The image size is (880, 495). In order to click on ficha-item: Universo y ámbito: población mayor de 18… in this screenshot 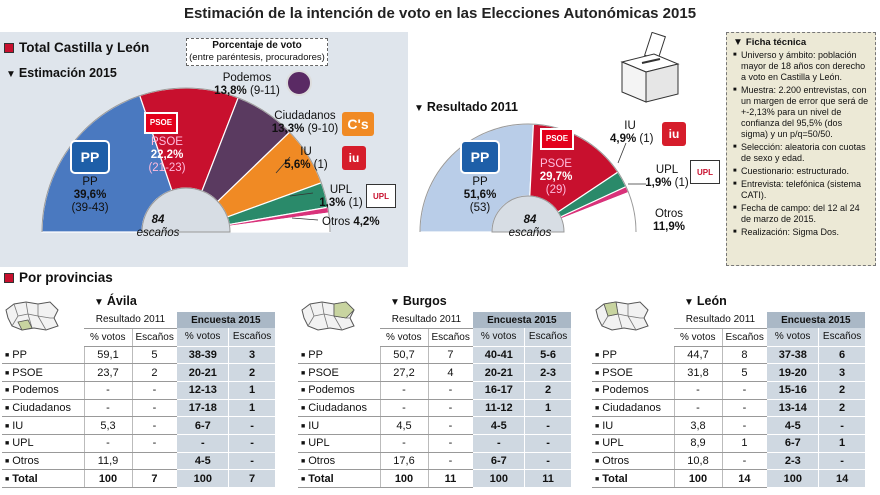, I will do `click(801, 66)`.